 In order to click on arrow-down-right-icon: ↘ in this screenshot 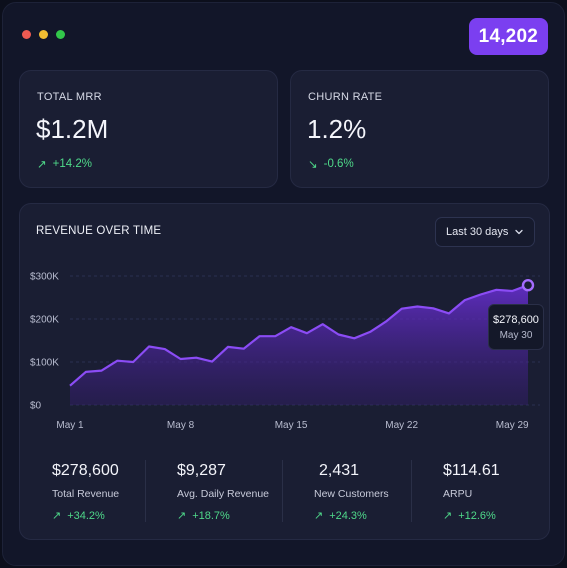, I will do `click(313, 165)`.